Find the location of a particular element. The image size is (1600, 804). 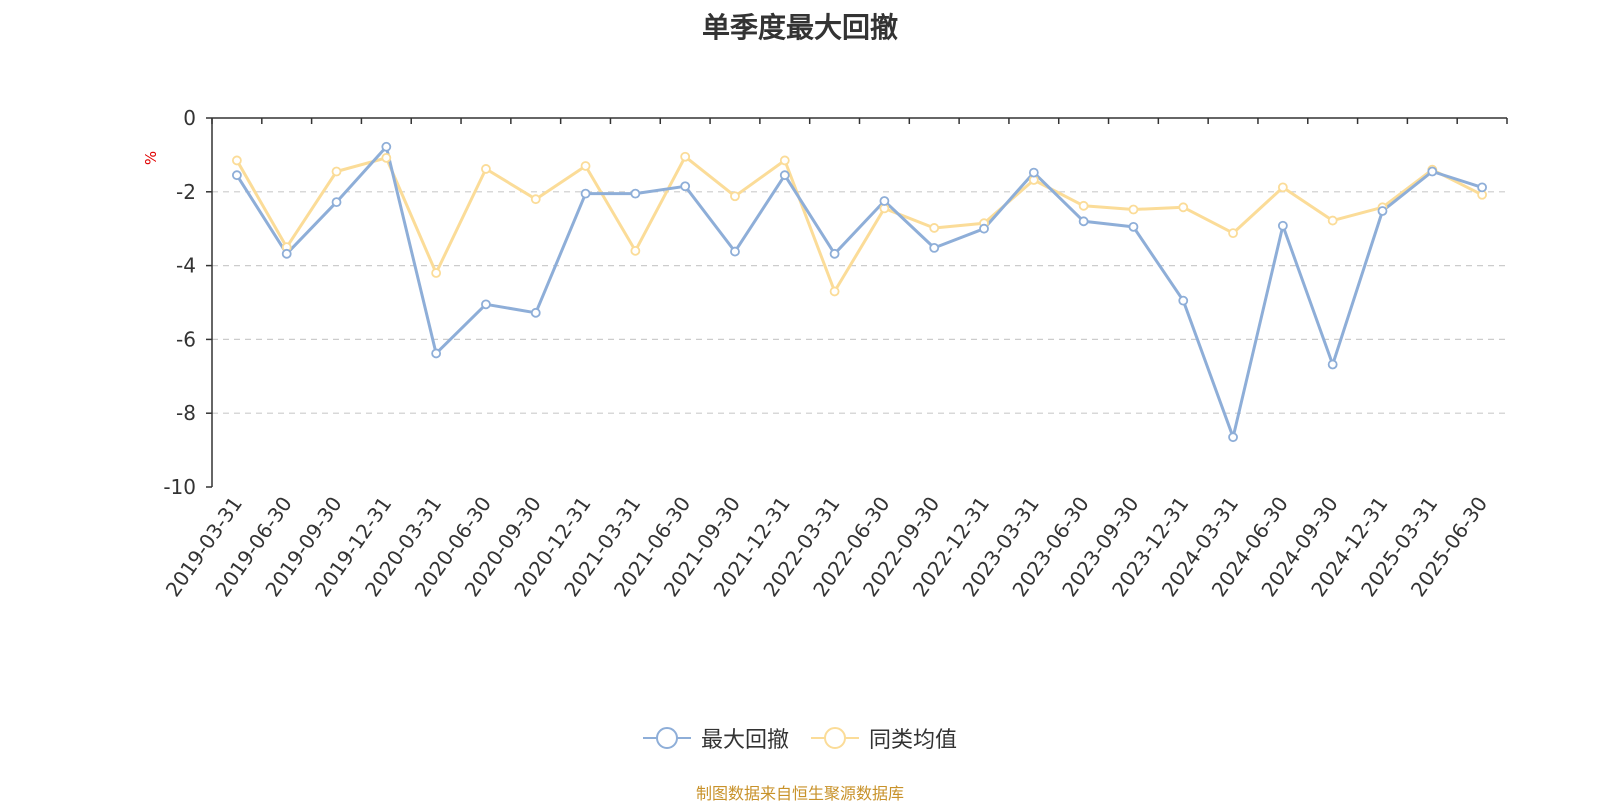

series-line-peer-average is located at coordinates (859, 224).